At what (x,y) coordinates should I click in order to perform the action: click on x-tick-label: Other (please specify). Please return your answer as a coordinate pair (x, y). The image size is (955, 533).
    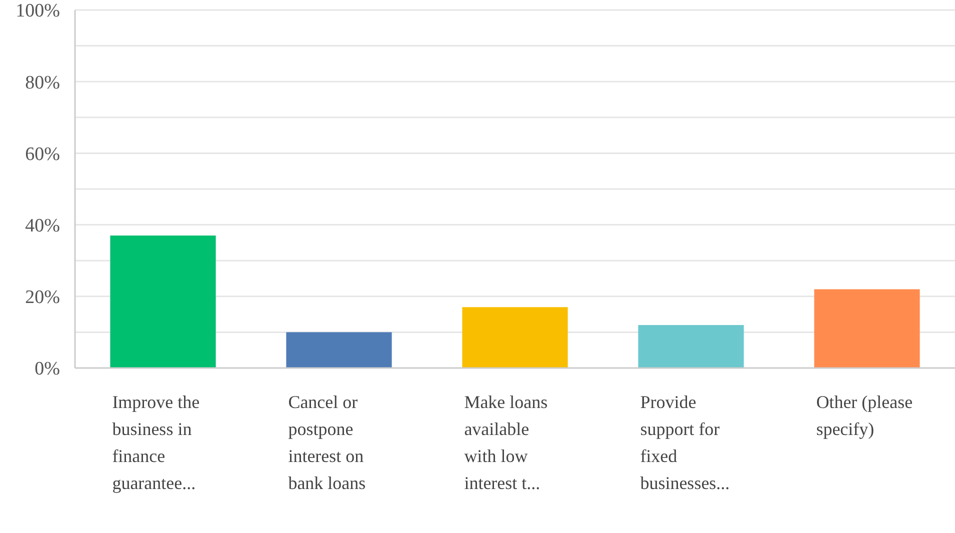
    Looking at the image, I should click on (864, 415).